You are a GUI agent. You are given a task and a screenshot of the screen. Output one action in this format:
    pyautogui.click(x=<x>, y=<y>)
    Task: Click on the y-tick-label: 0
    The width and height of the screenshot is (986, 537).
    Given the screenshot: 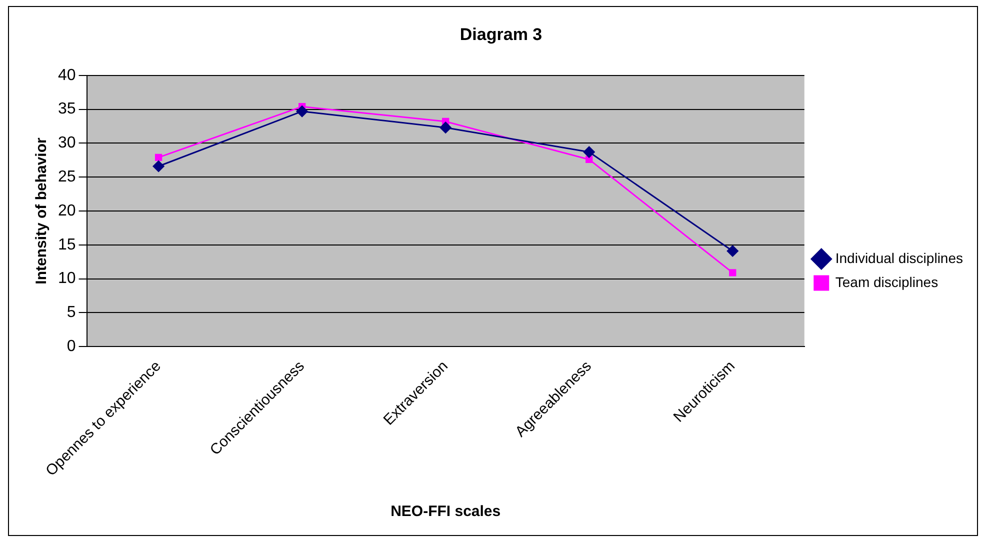 What is the action you would take?
    pyautogui.click(x=71, y=347)
    